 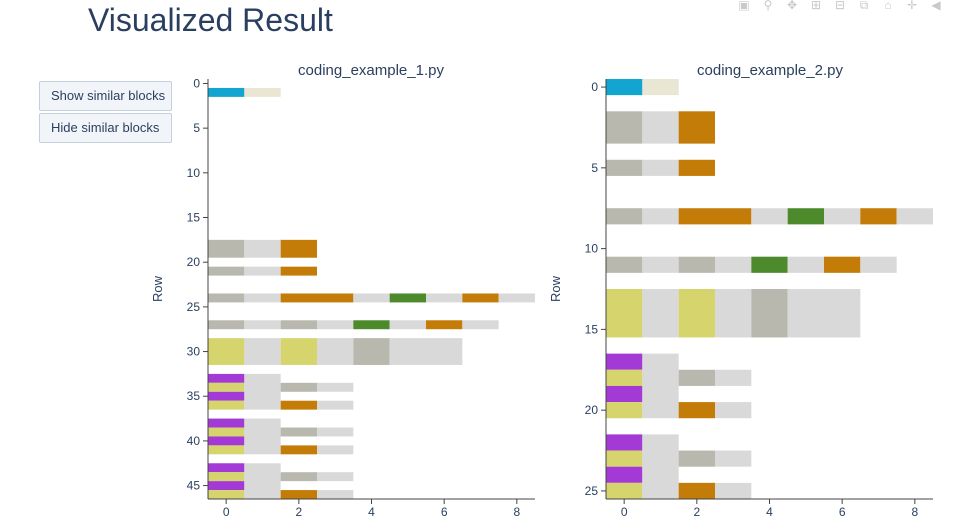 I want to click on y-tick-label: 40, so click(x=194, y=441).